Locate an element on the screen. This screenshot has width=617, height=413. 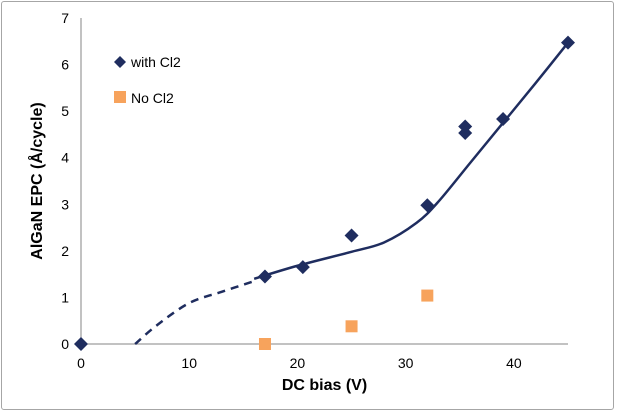
x-tick-label: 40 is located at coordinates (514, 363).